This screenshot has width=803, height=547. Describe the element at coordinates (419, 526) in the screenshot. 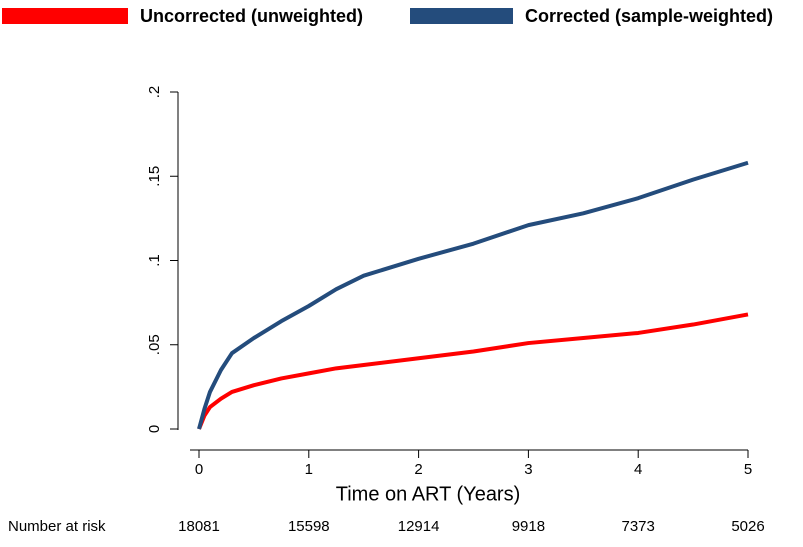

I see `risk-value: 12914` at that location.